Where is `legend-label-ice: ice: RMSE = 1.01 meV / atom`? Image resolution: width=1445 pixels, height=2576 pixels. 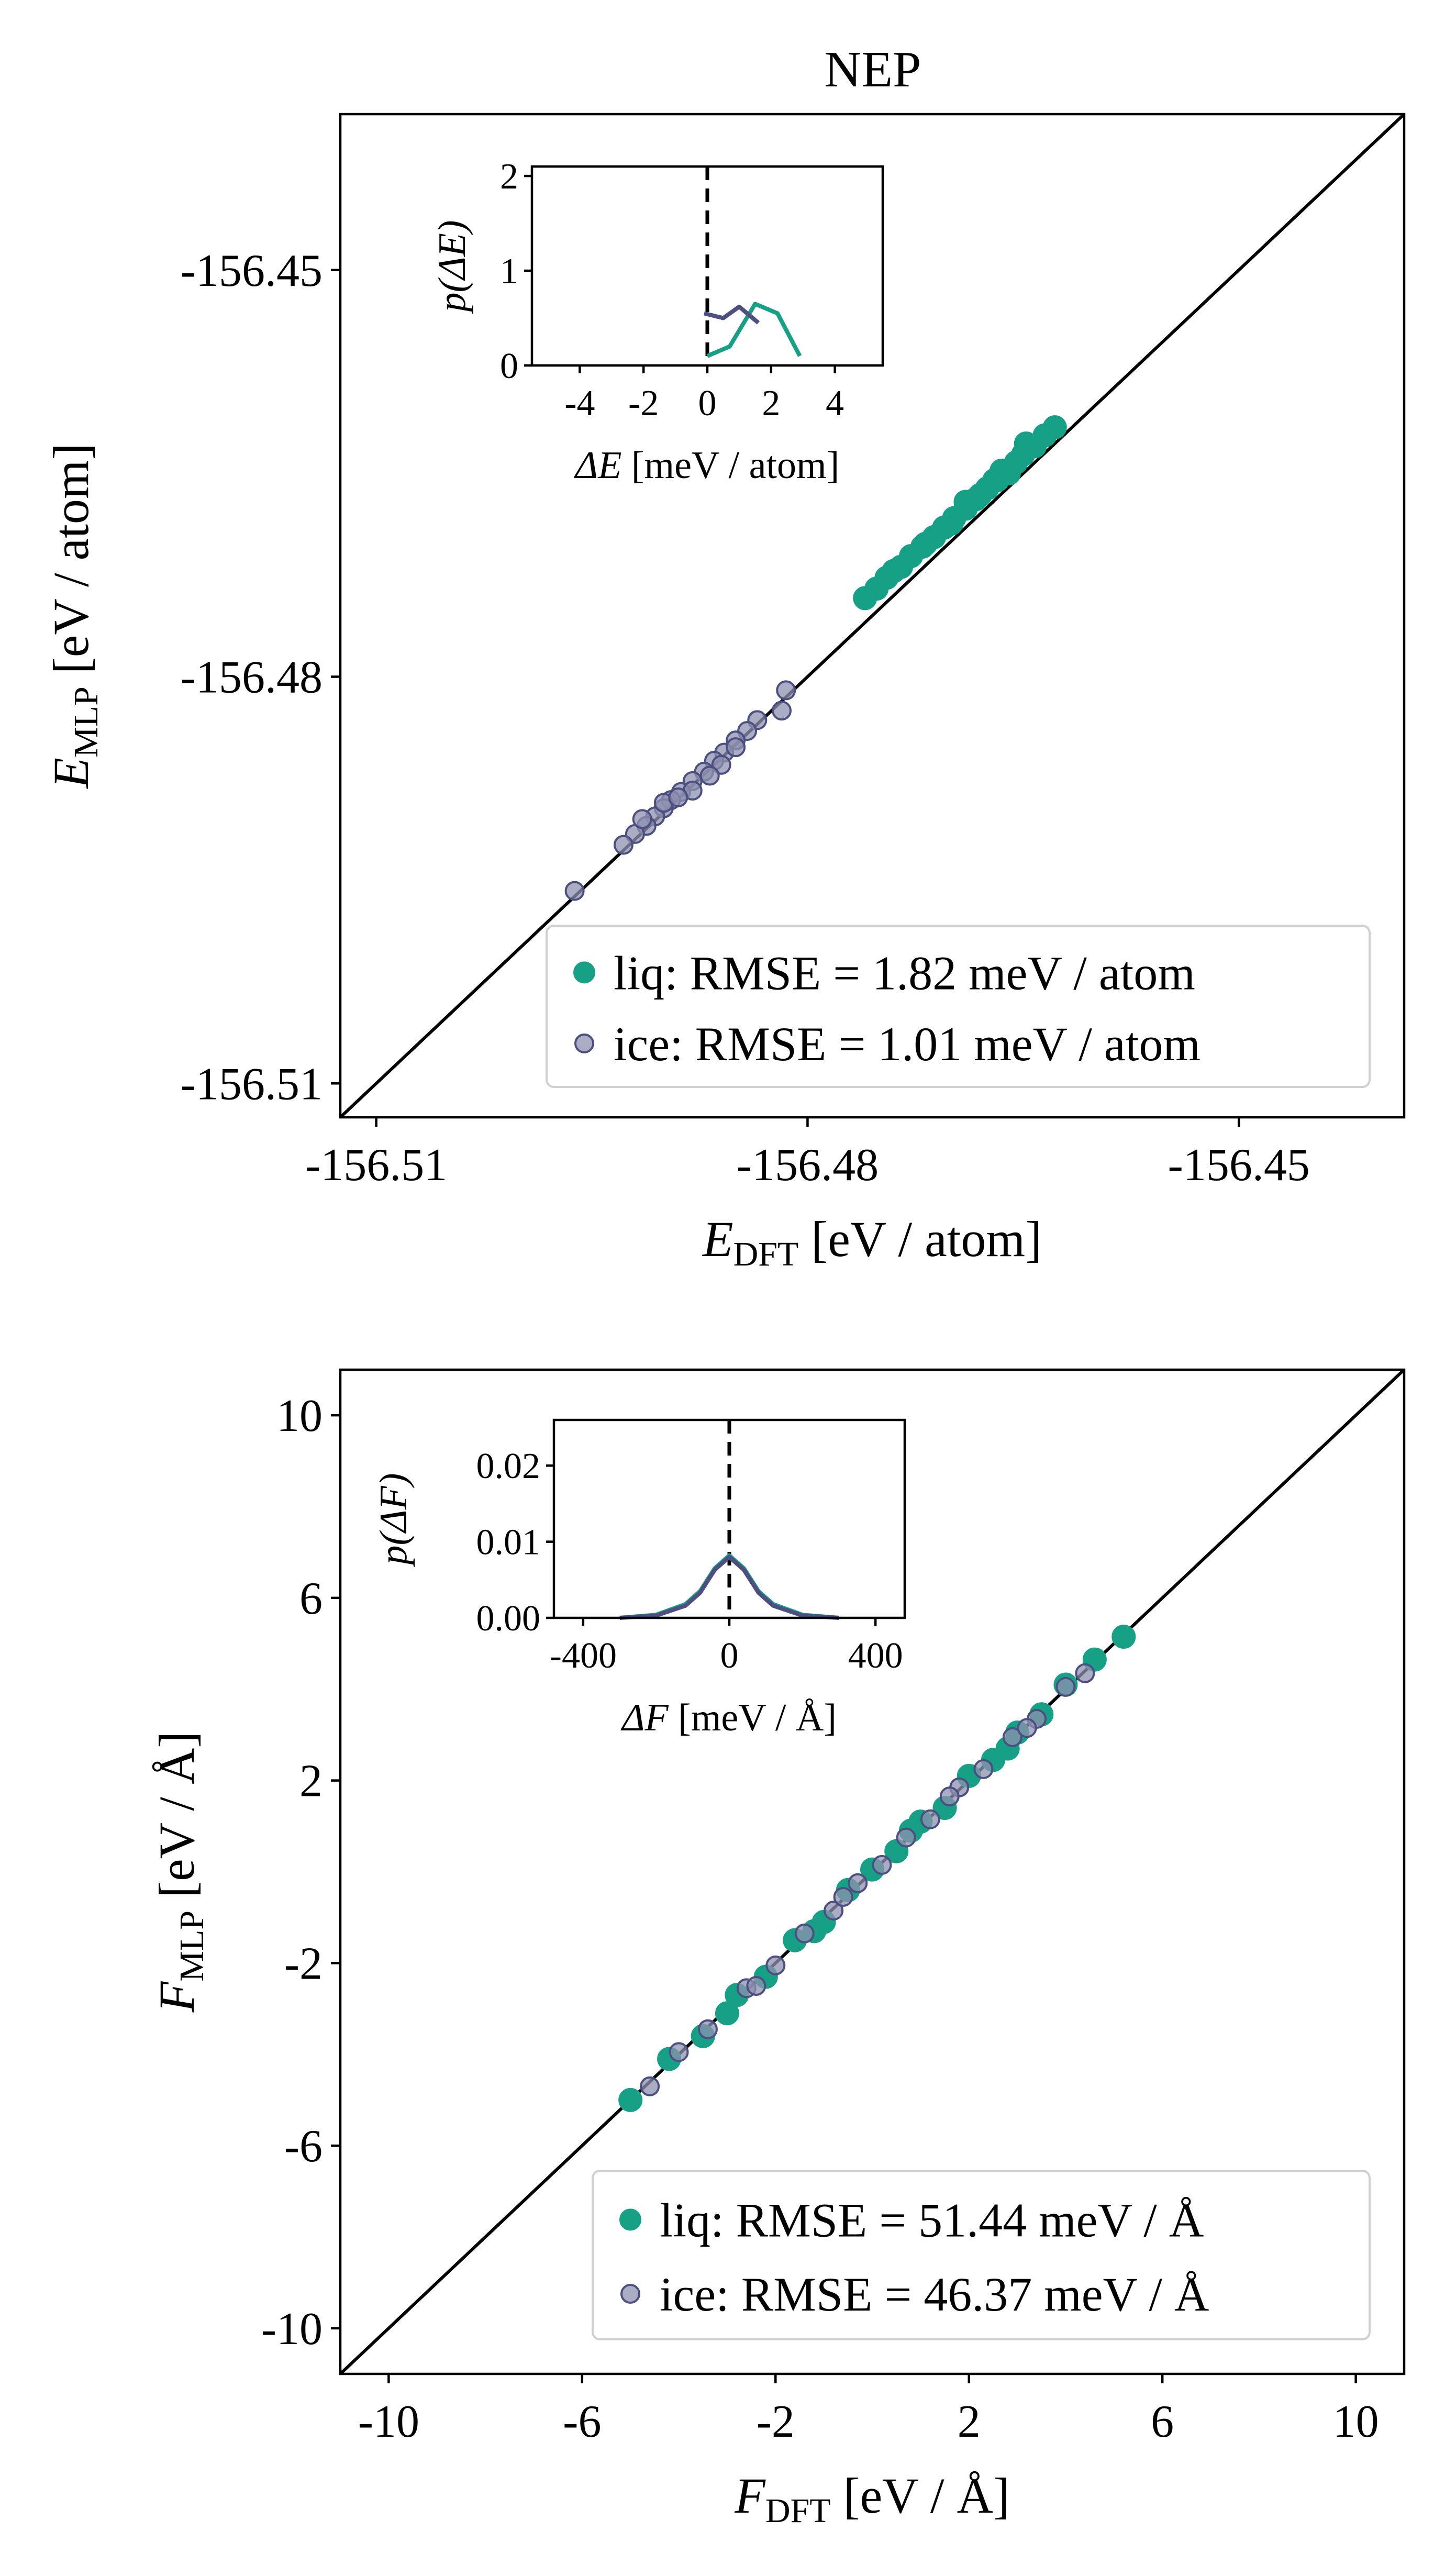
legend-label-ice: ice: RMSE = 1.01 meV / atom is located at coordinates (907, 1044).